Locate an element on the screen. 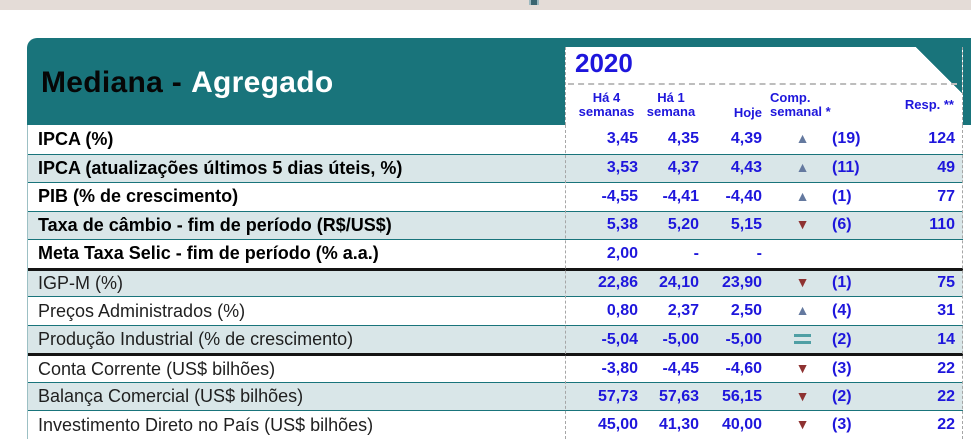  value-today: -5,00 is located at coordinates (743, 339).